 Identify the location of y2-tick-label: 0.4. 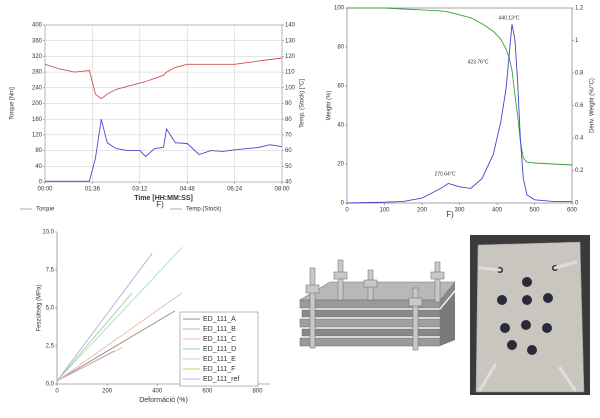
(579, 139).